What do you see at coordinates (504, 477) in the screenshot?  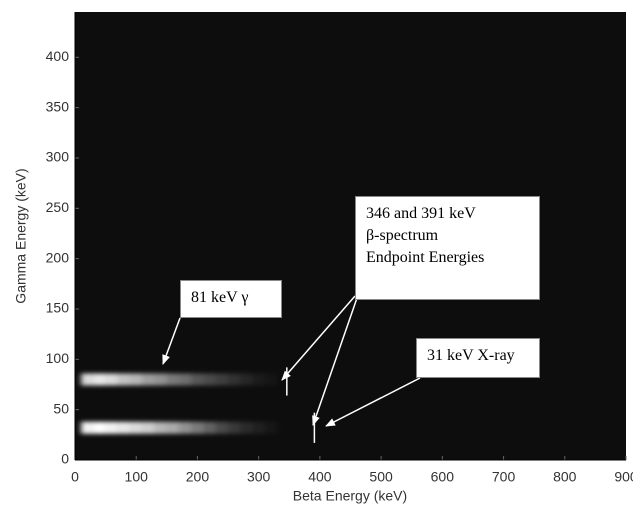 I see `x-tick-label: 700` at bounding box center [504, 477].